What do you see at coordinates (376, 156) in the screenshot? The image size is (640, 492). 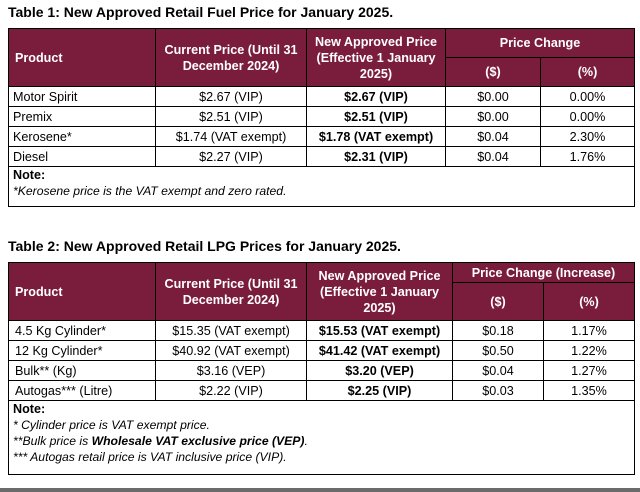 I see `new-price-cell: $2.31 (VIP)` at bounding box center [376, 156].